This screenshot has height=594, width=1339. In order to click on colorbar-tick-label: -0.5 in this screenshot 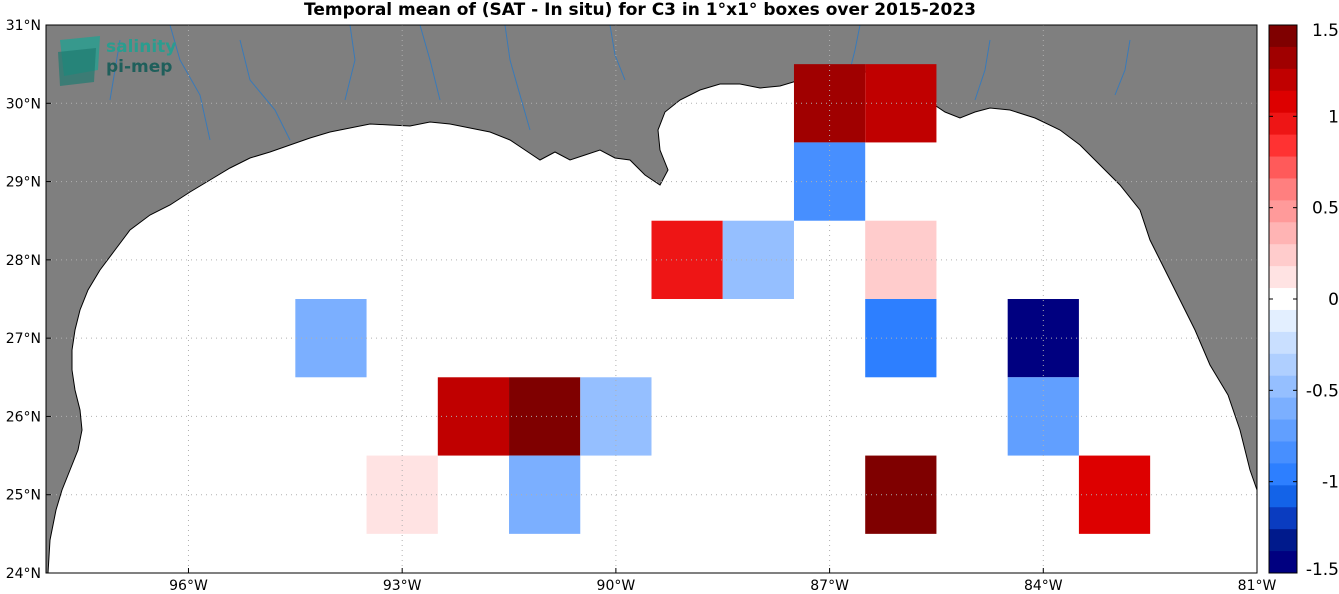, I will do `click(1322, 391)`.